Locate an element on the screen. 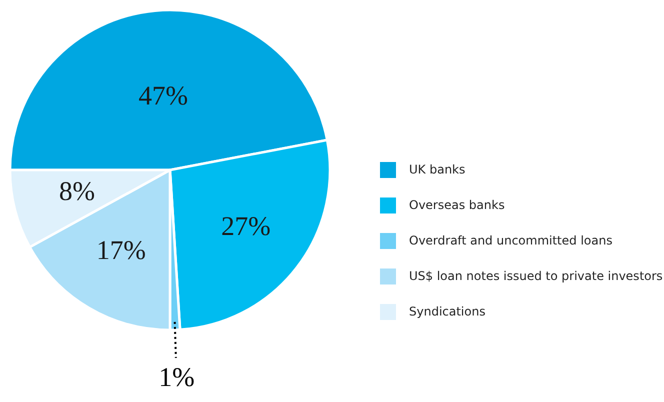  legend-label: Syndications is located at coordinates (447, 311).